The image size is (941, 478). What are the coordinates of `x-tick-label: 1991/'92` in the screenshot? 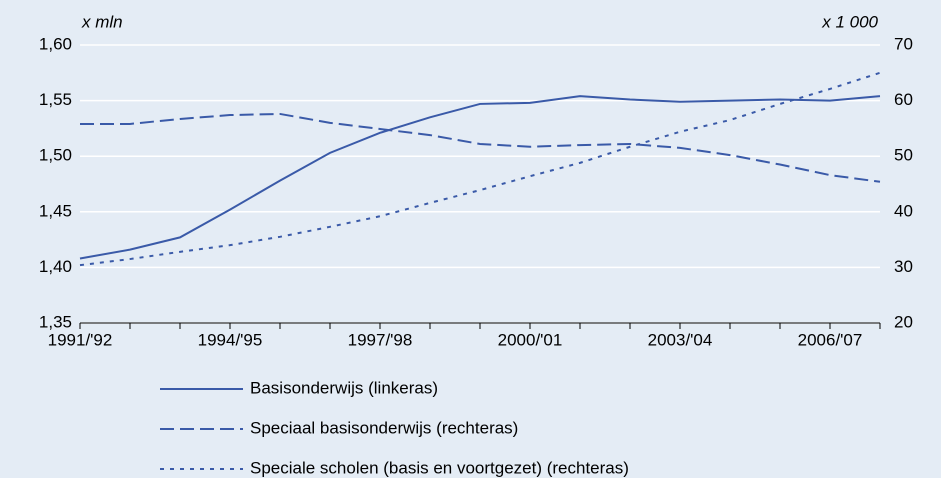 It's located at (80, 339).